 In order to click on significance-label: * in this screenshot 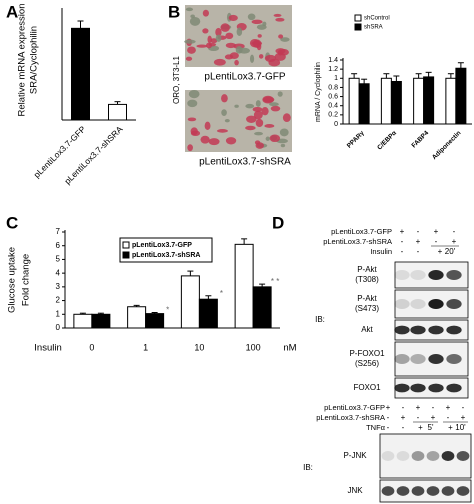, I will do `click(167, 310)`.